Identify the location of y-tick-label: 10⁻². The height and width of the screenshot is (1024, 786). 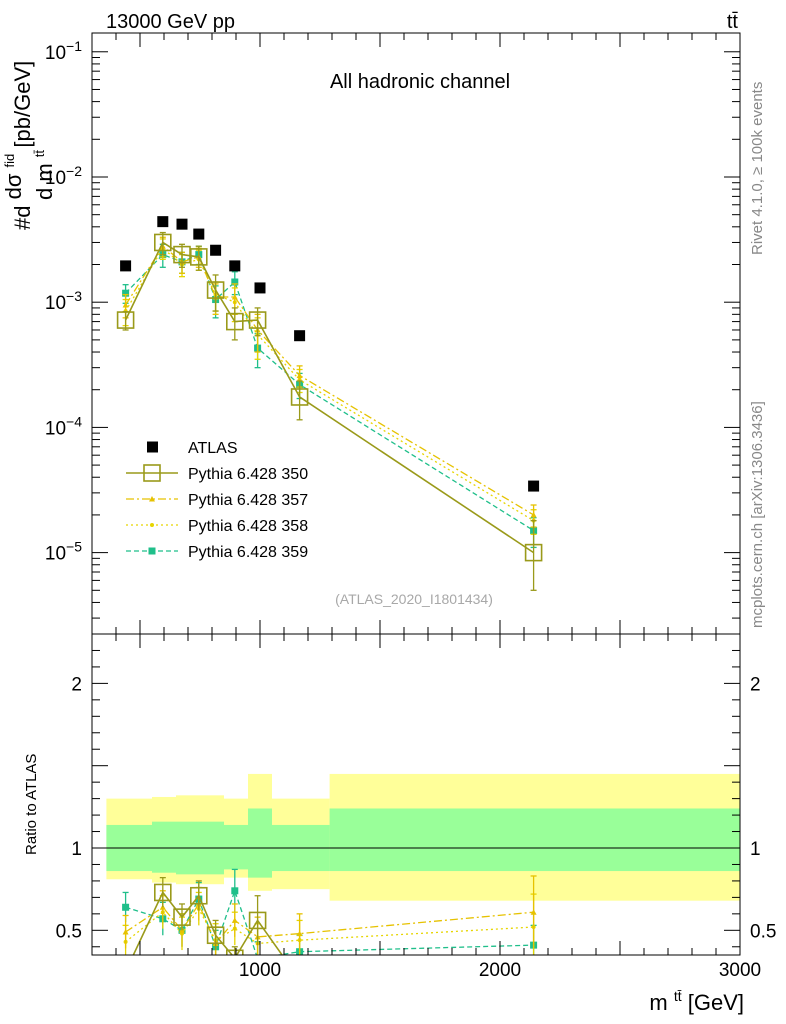
(63, 176).